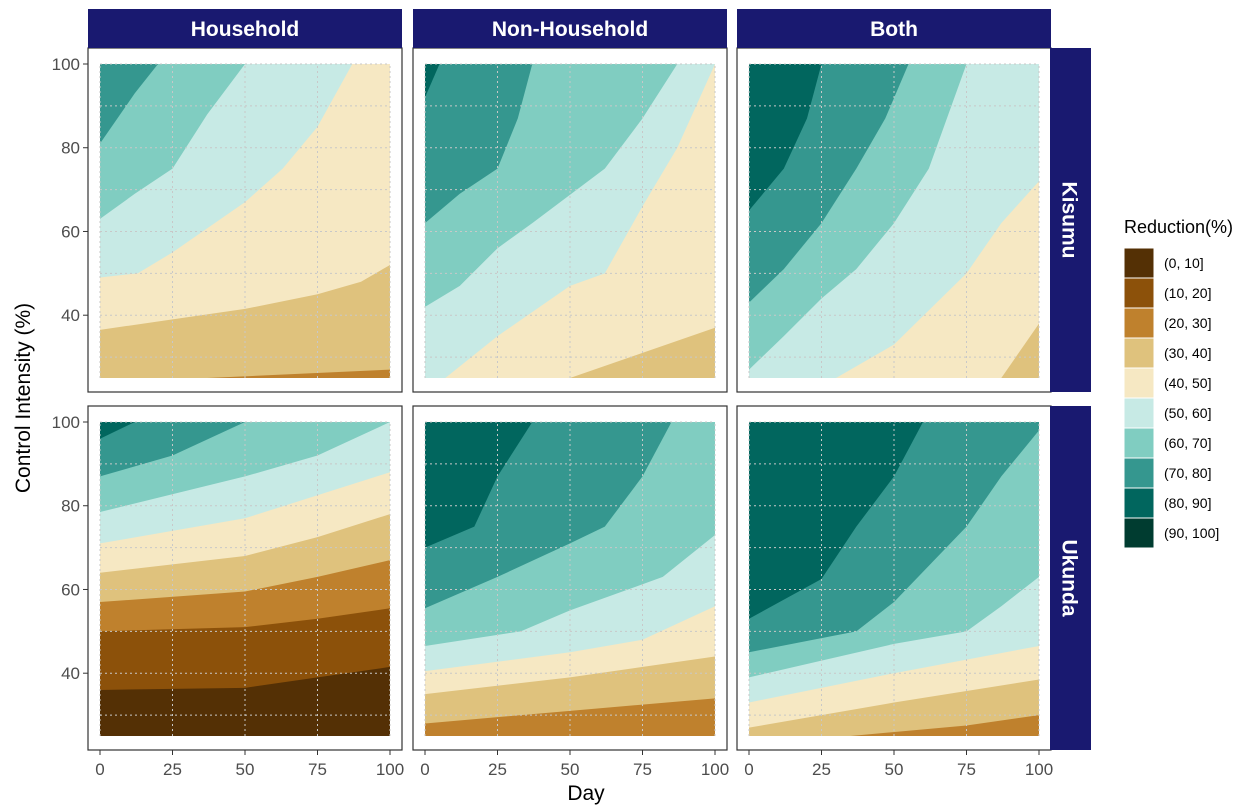 This screenshot has width=1253, height=807. Describe the element at coordinates (1187, 323) in the screenshot. I see `legend-label: (20, 30]` at that location.